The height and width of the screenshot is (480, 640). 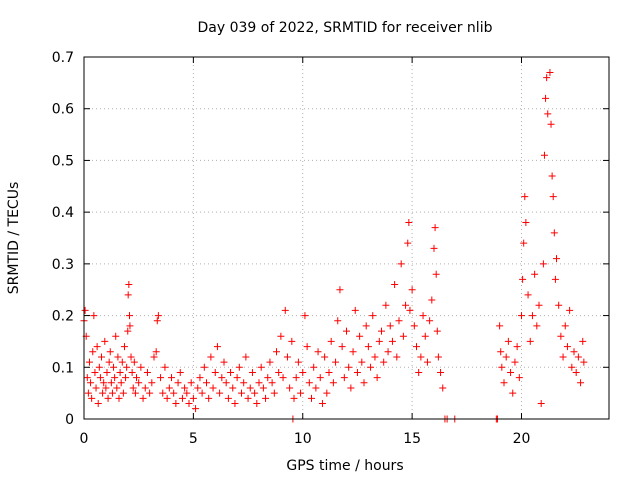 What do you see at coordinates (63, 265) in the screenshot?
I see `y-tick-label: 0.3` at bounding box center [63, 265].